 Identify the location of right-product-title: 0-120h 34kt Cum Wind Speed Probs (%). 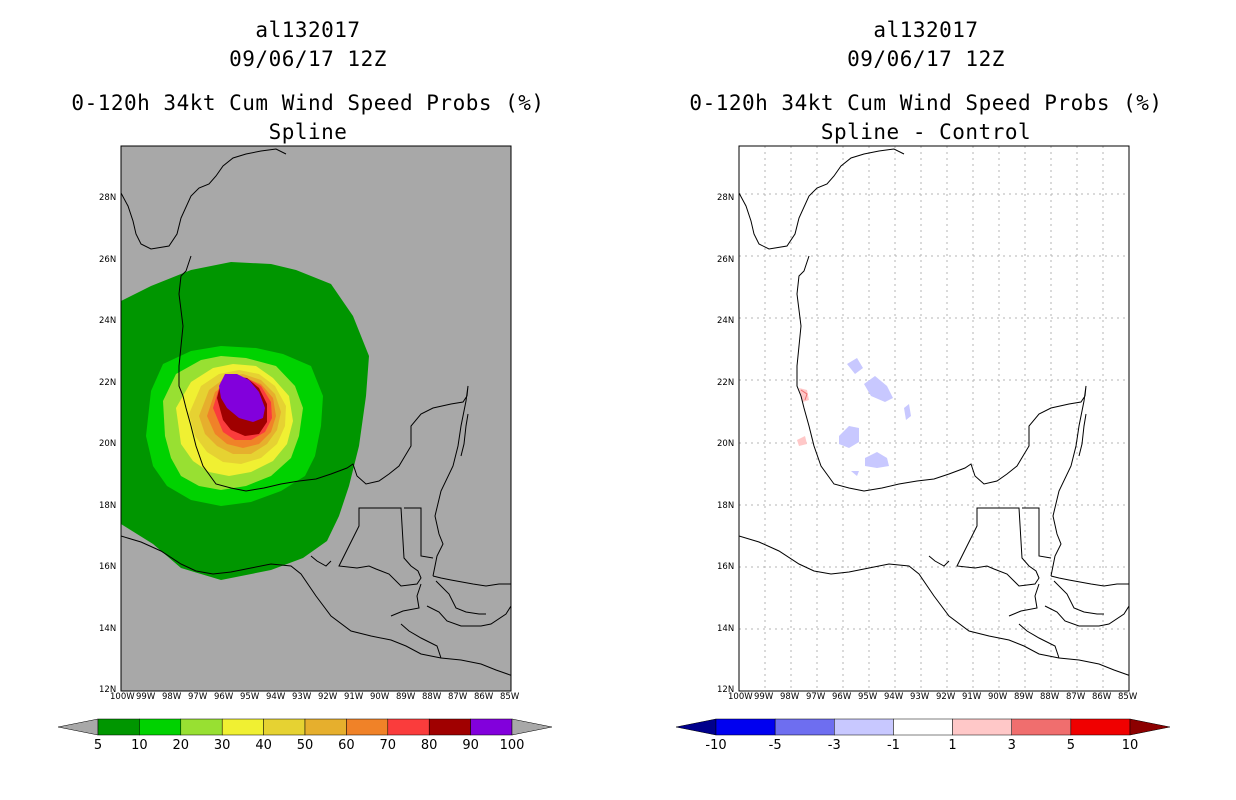
(926, 103).